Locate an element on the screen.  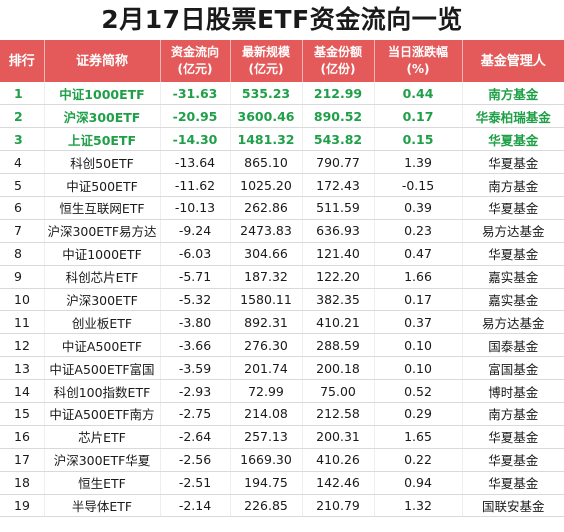
rank-cell: 10 is located at coordinates (22, 300).